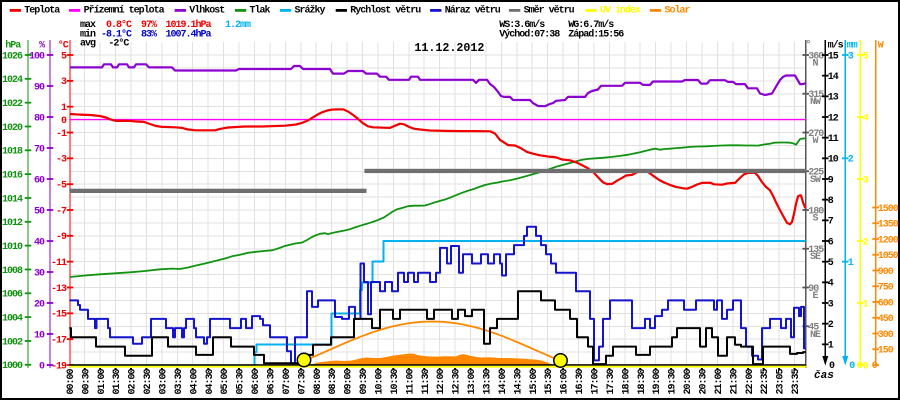 Image resolution: width=900 pixels, height=405 pixels. What do you see at coordinates (796, 381) in the screenshot?
I see `svg-text: 23:35` at bounding box center [796, 381].